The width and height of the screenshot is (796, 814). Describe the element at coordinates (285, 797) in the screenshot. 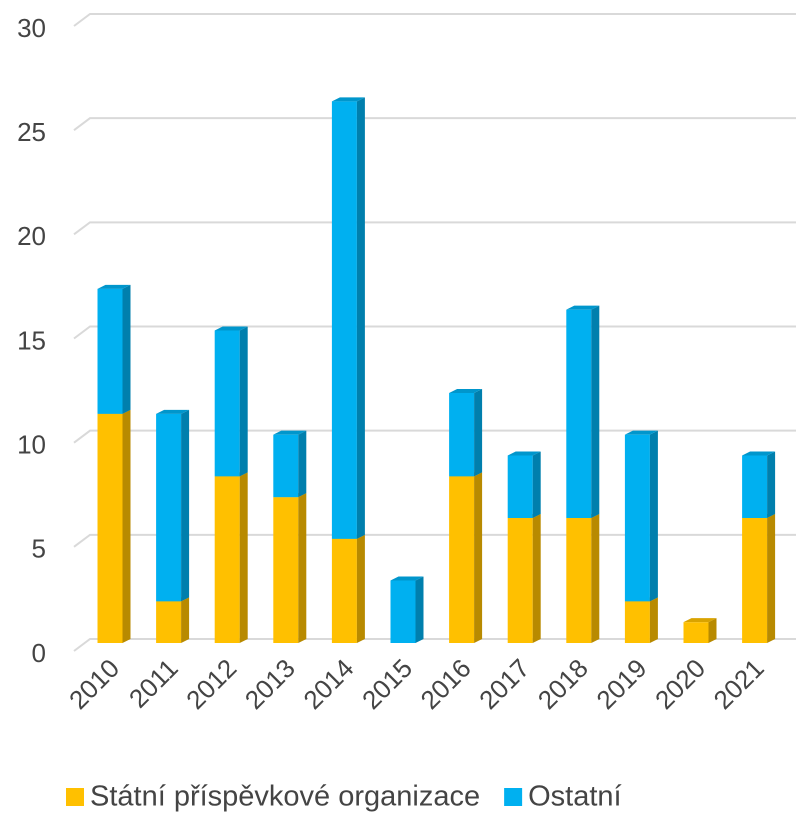

I see `legend-label: Státní příspěvkové organizace` at that location.